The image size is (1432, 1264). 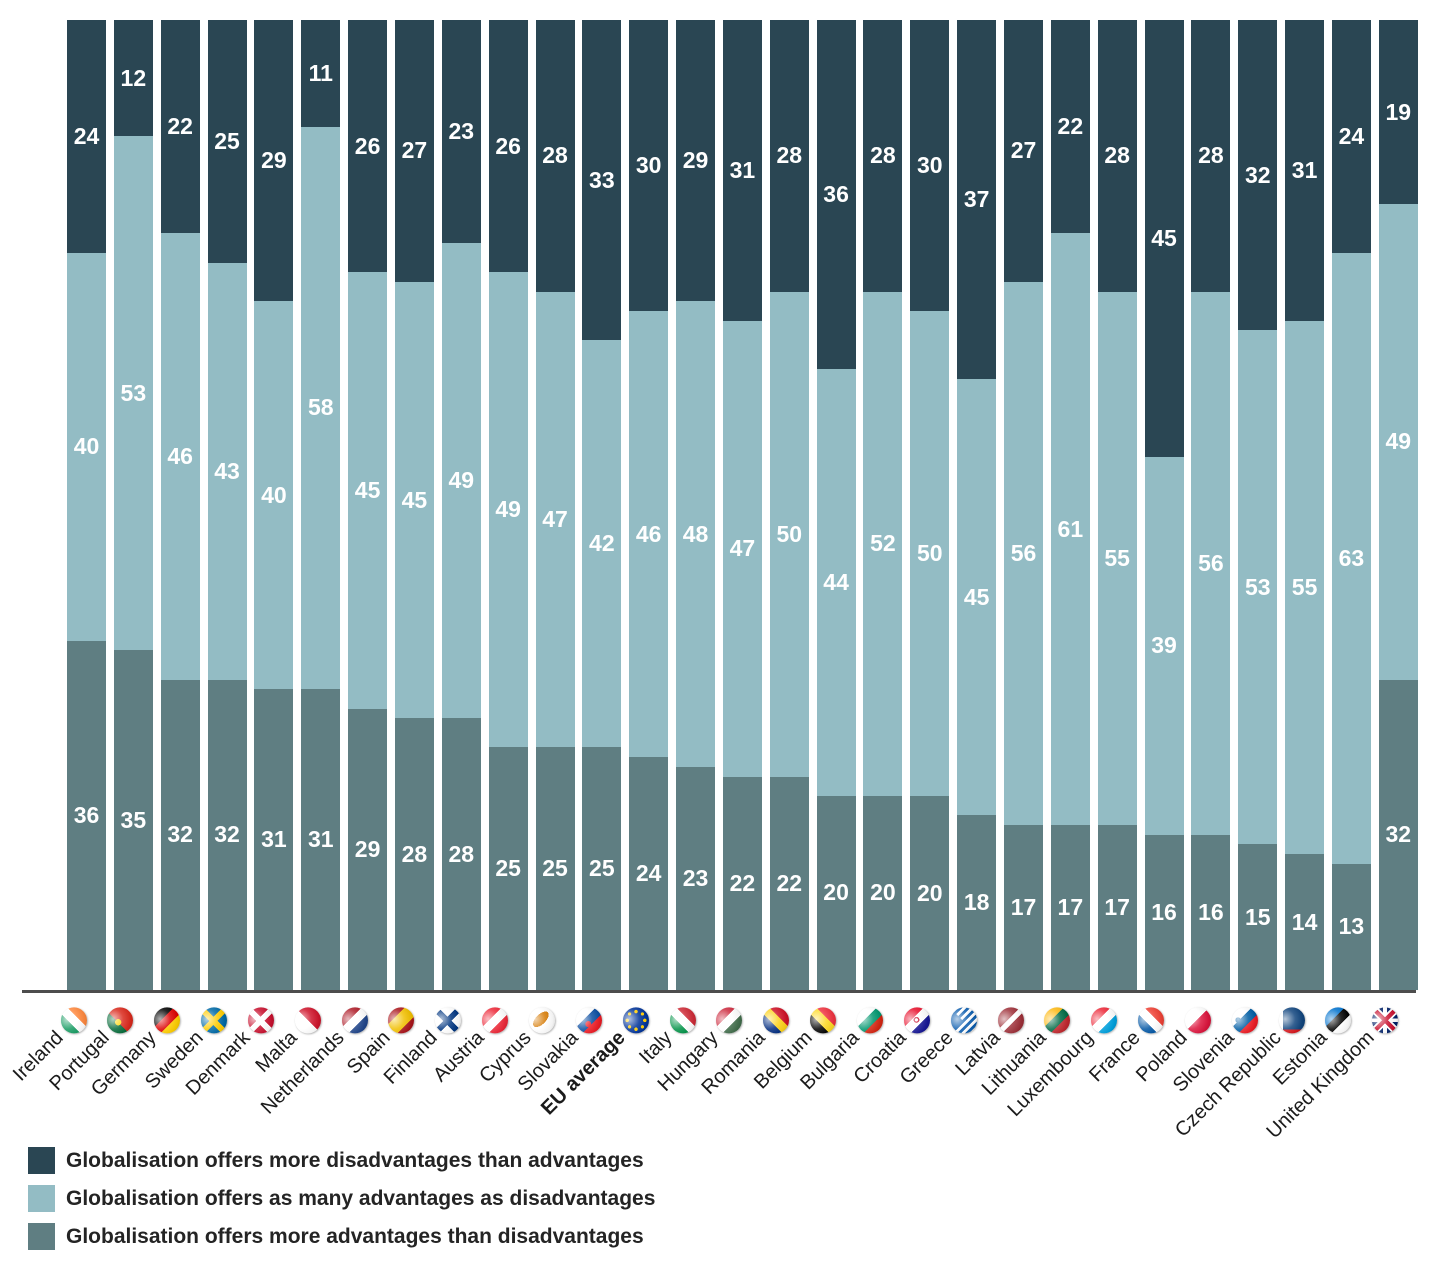 I want to click on country-name: Poland, so click(x=1161, y=1056).